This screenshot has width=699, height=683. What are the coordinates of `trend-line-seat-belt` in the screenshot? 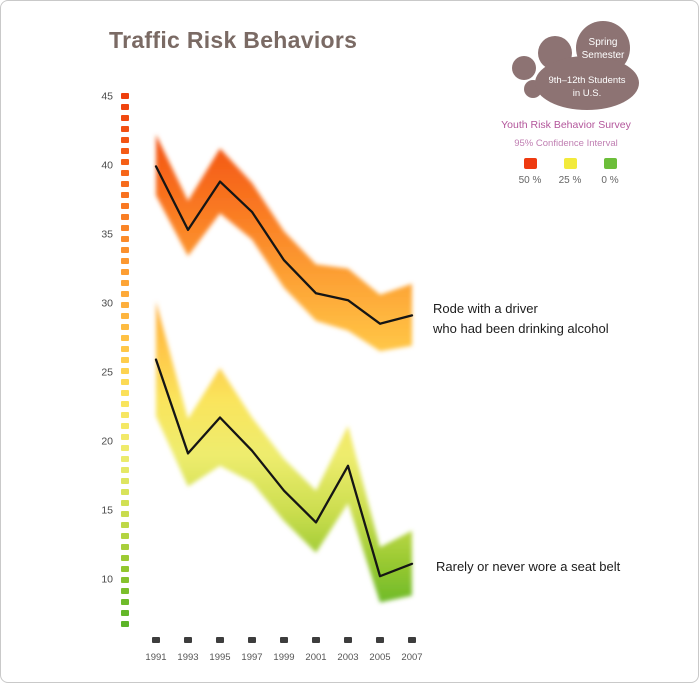 It's located at (284, 468).